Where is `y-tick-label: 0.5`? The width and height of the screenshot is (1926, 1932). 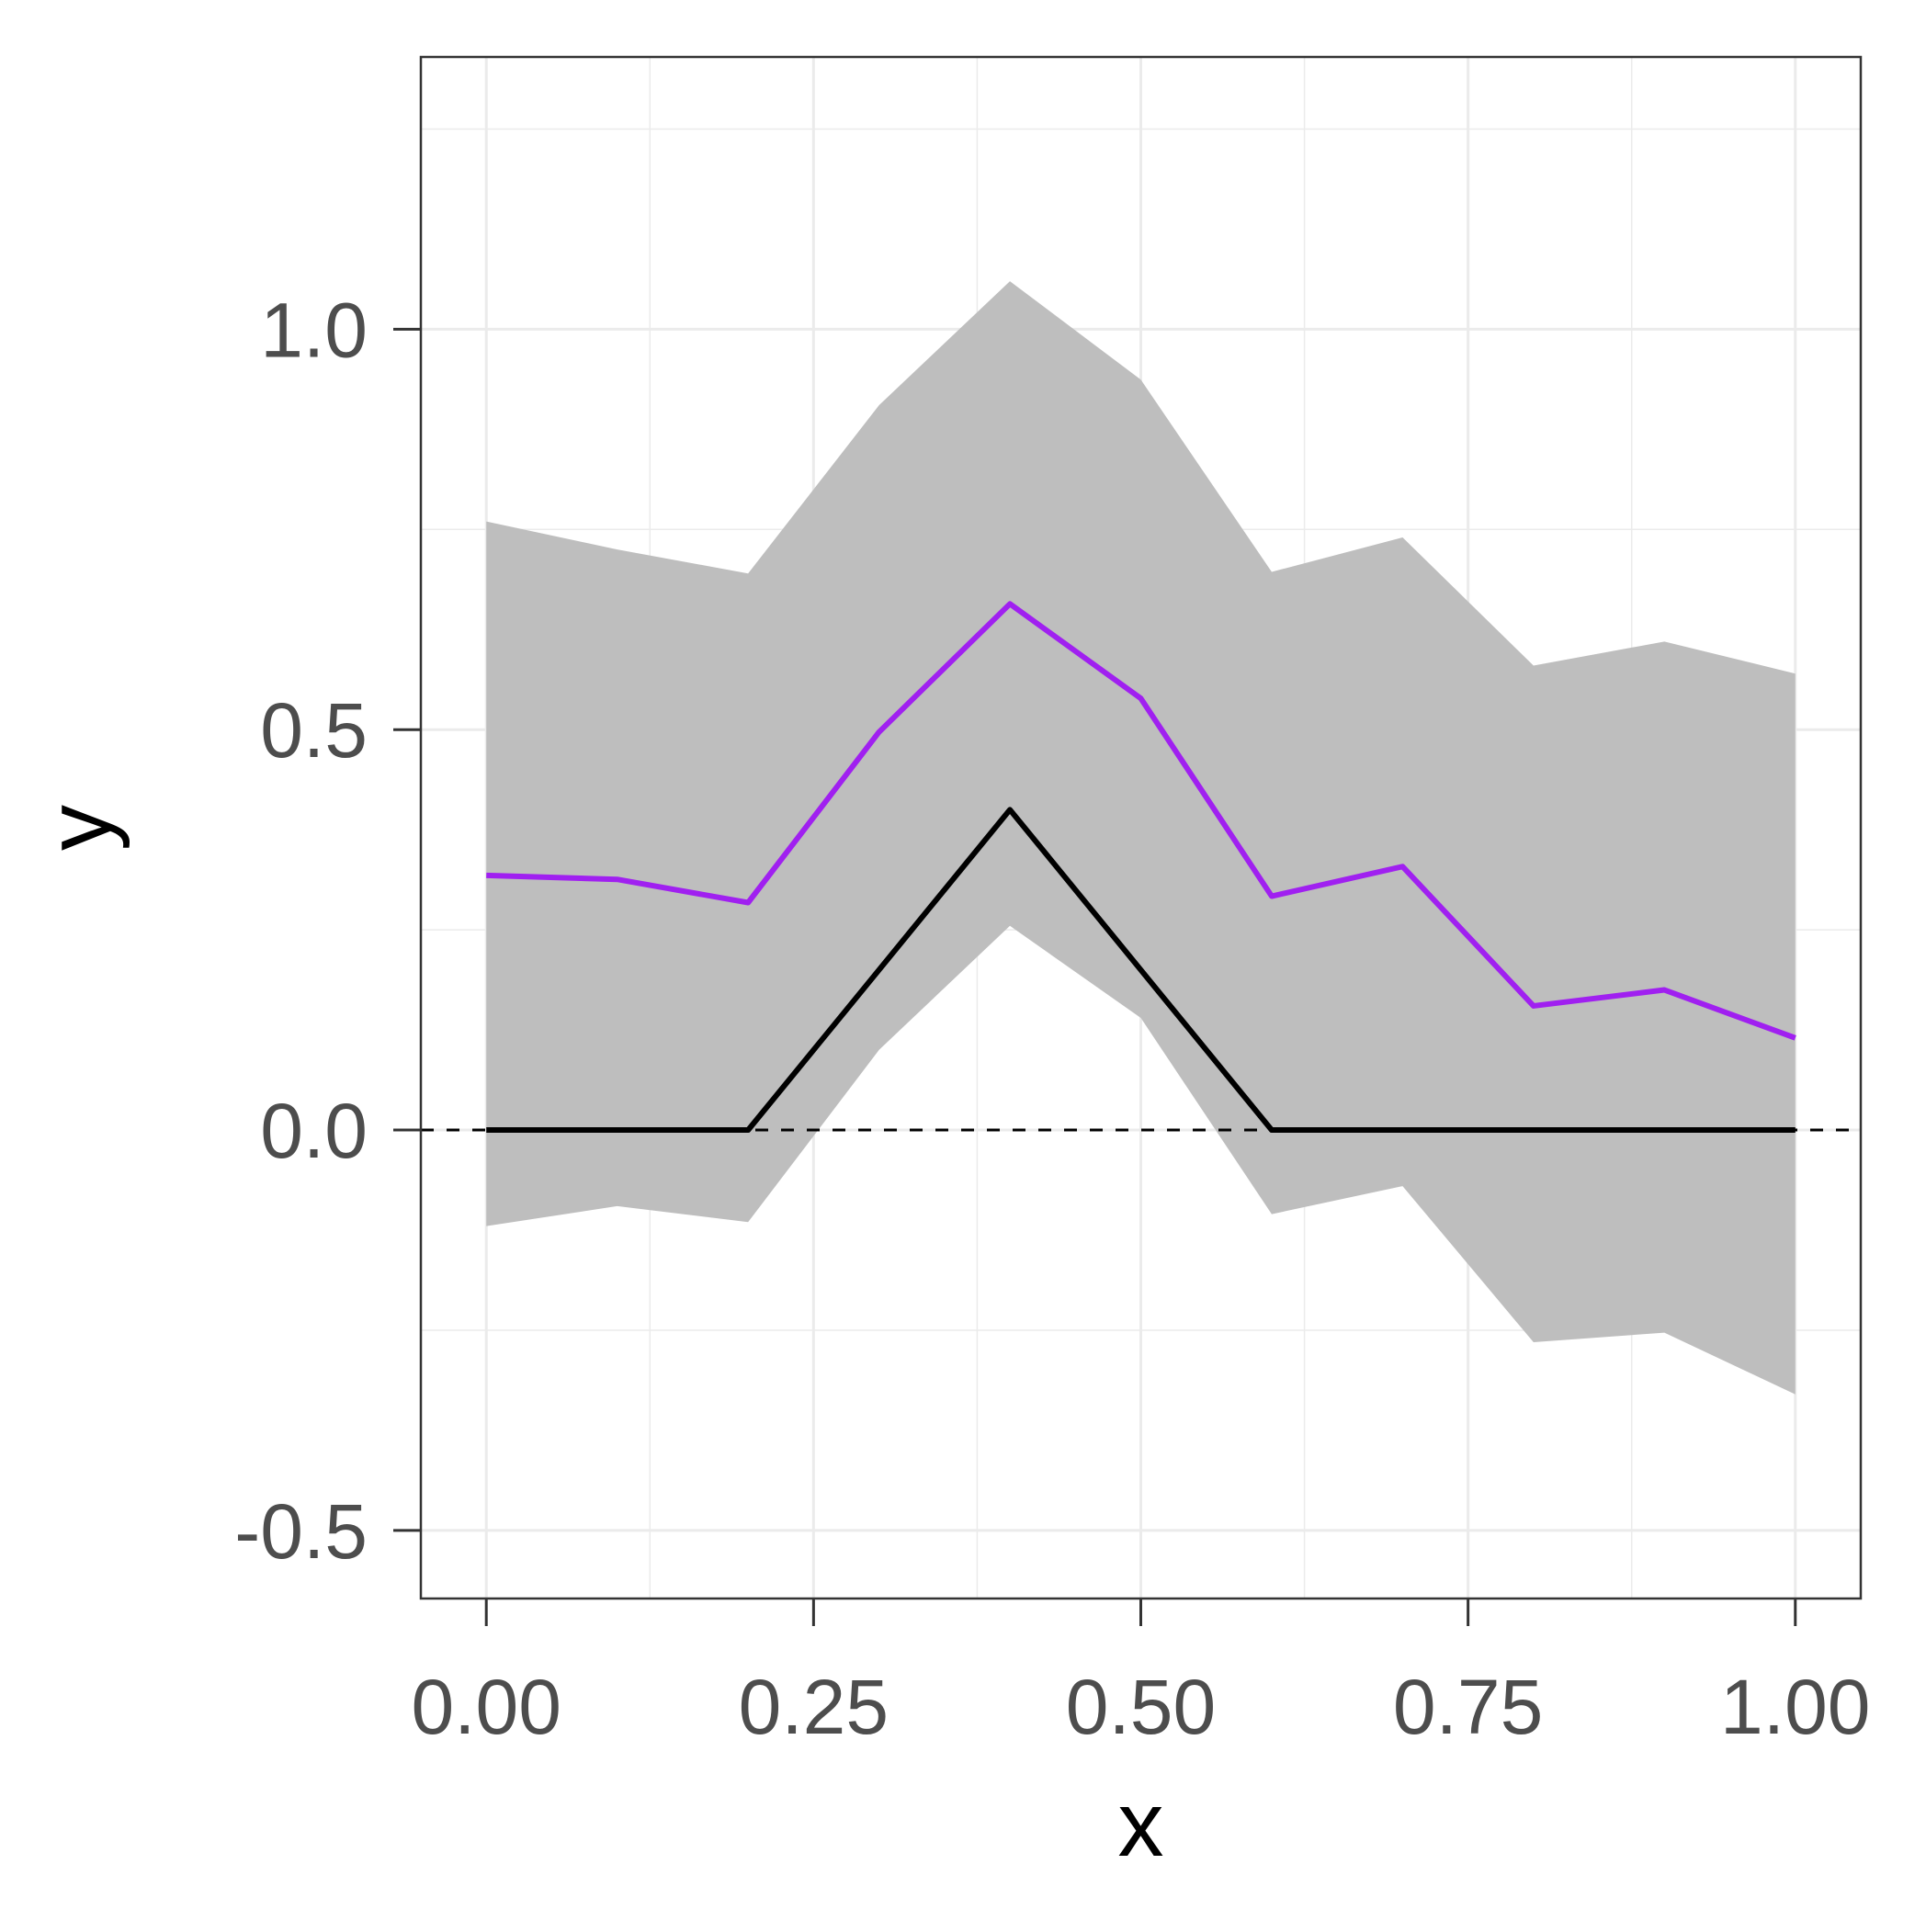 y-tick-label: 0.5 is located at coordinates (314, 730).